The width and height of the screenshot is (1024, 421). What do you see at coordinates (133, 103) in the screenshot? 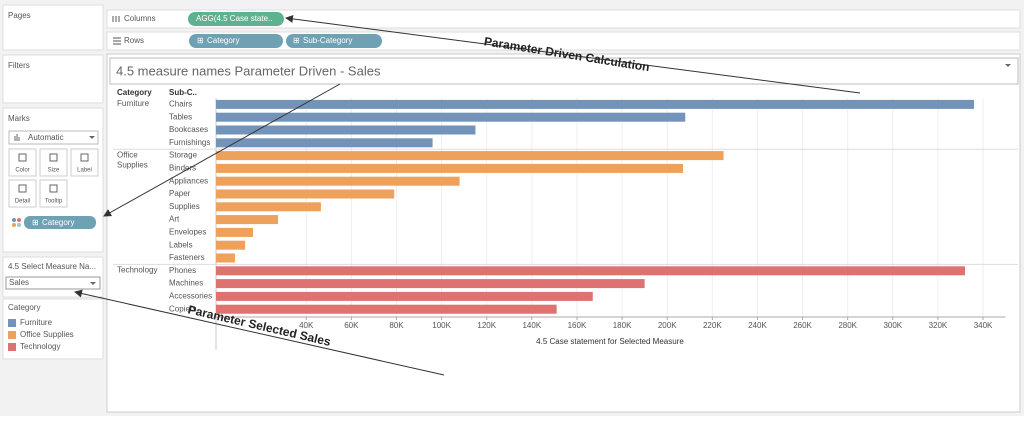
I see `group-label: Furniture` at bounding box center [133, 103].